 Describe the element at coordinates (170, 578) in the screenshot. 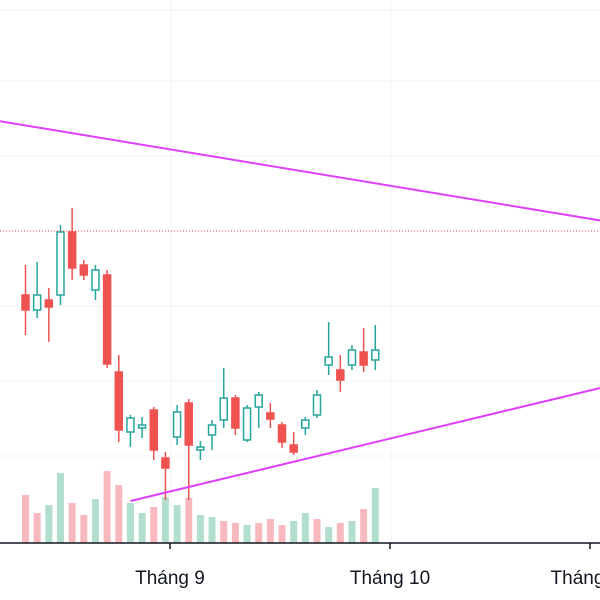

I see `x-tick-label: Tháng 9` at that location.